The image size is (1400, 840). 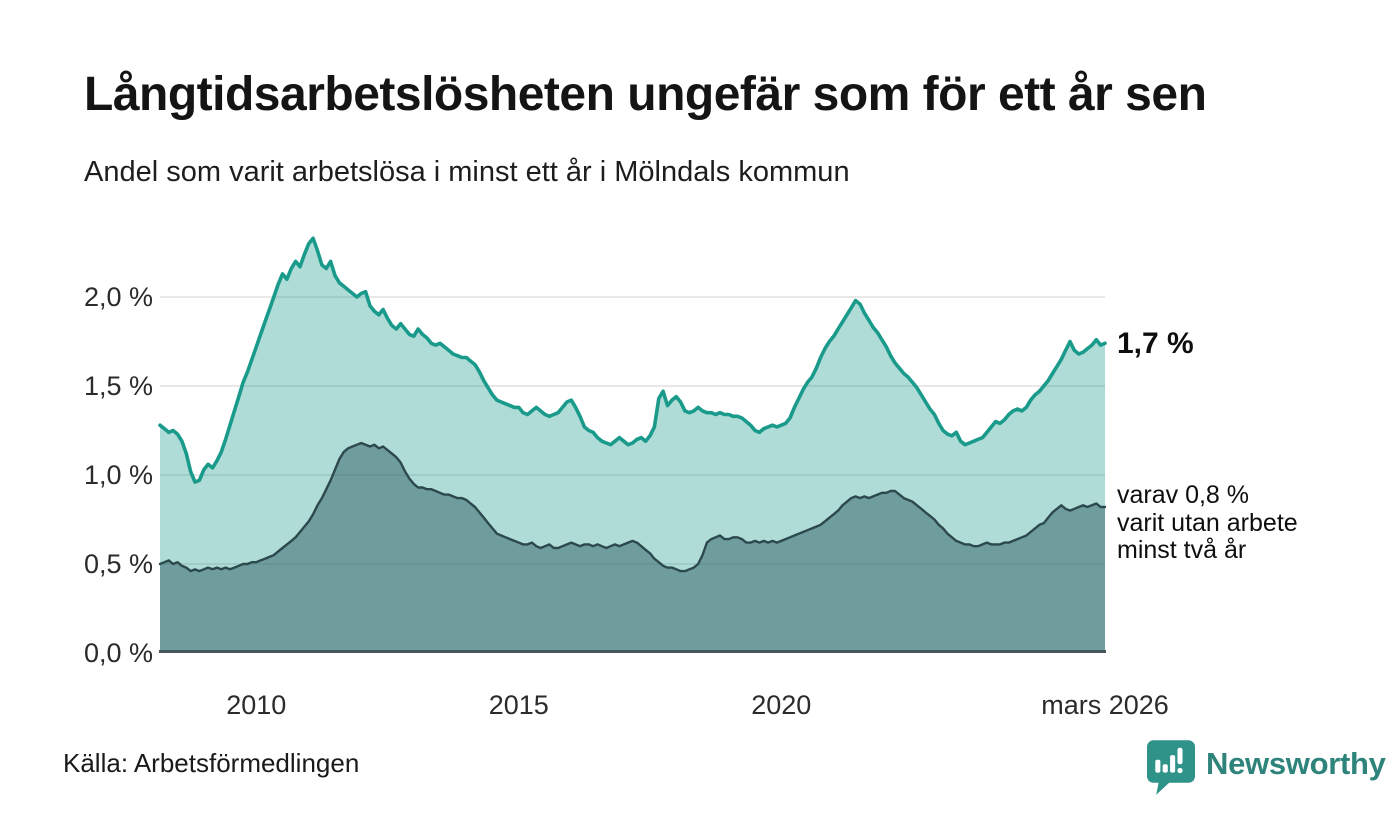 I want to click on y-tick-label: 1,0 %, so click(x=118, y=474).